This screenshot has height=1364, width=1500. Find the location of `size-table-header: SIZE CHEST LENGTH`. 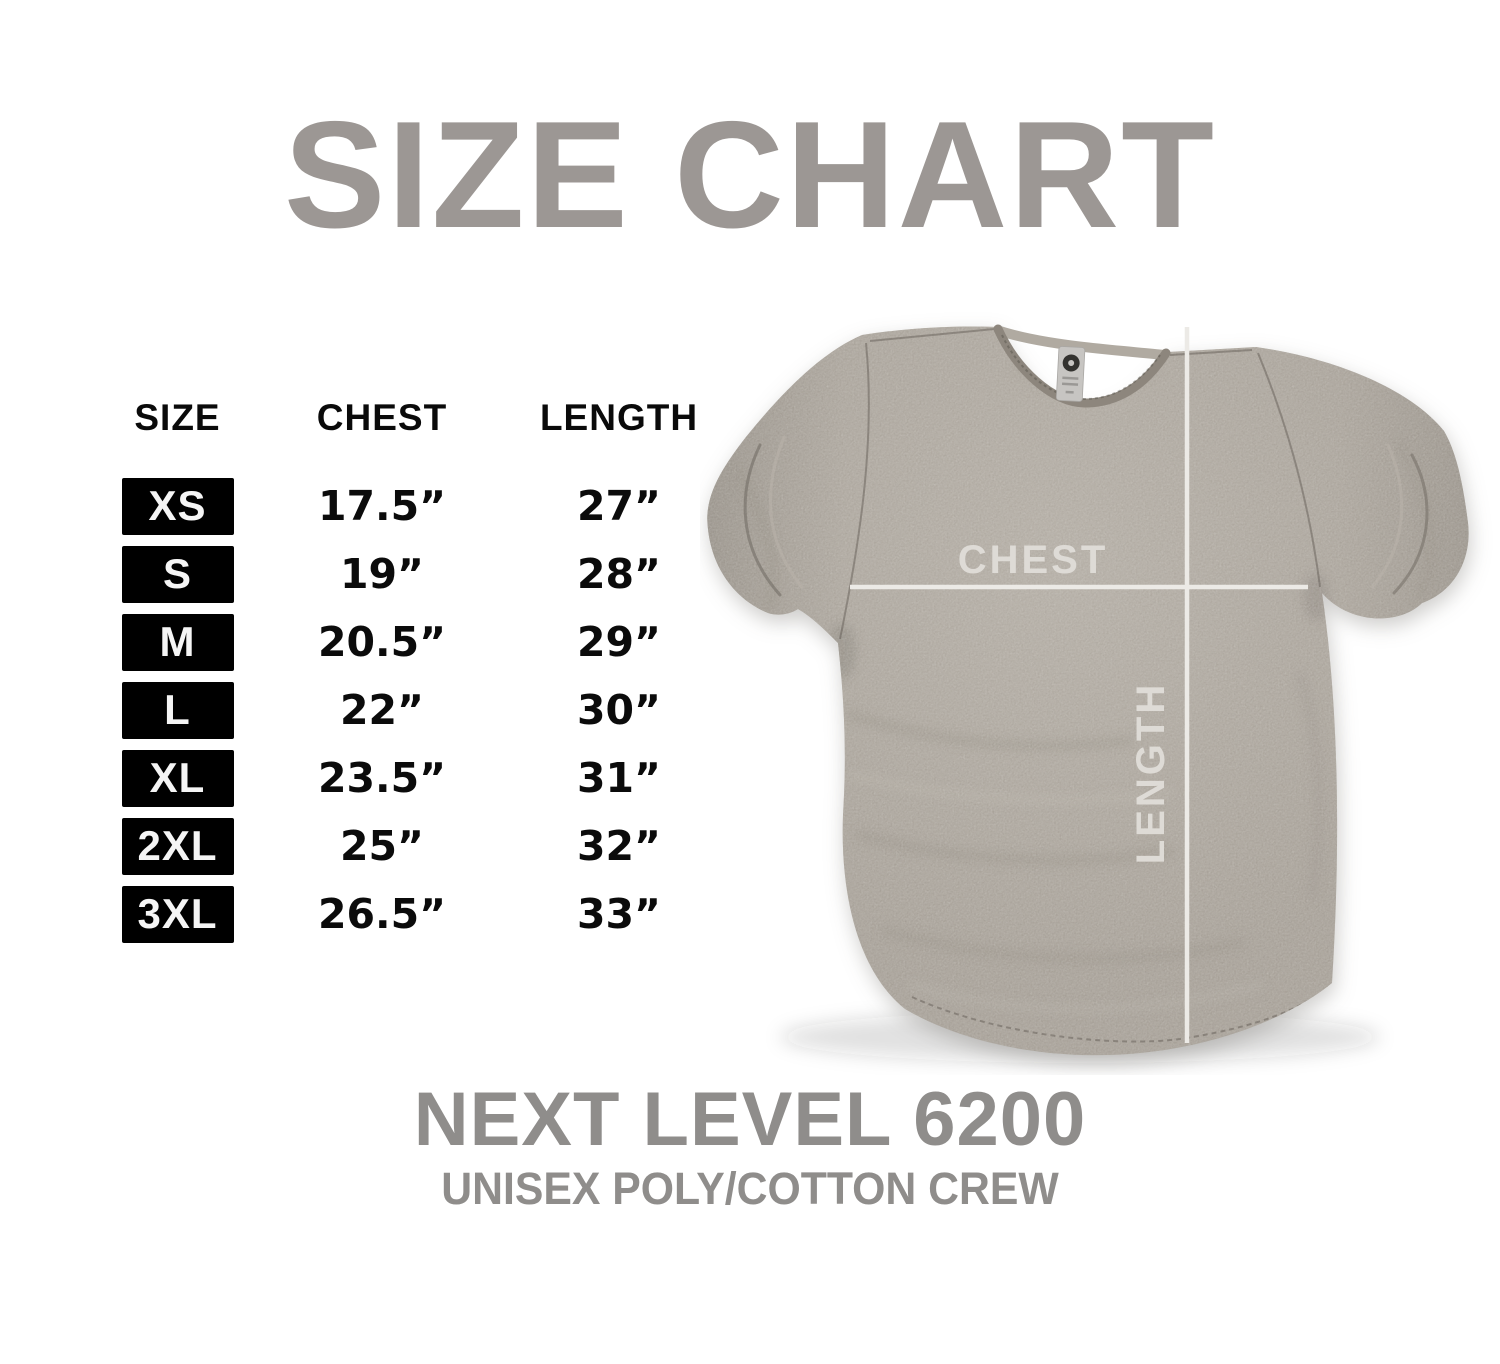

size-table-header: SIZE CHEST LENGTH is located at coordinates (414, 418).